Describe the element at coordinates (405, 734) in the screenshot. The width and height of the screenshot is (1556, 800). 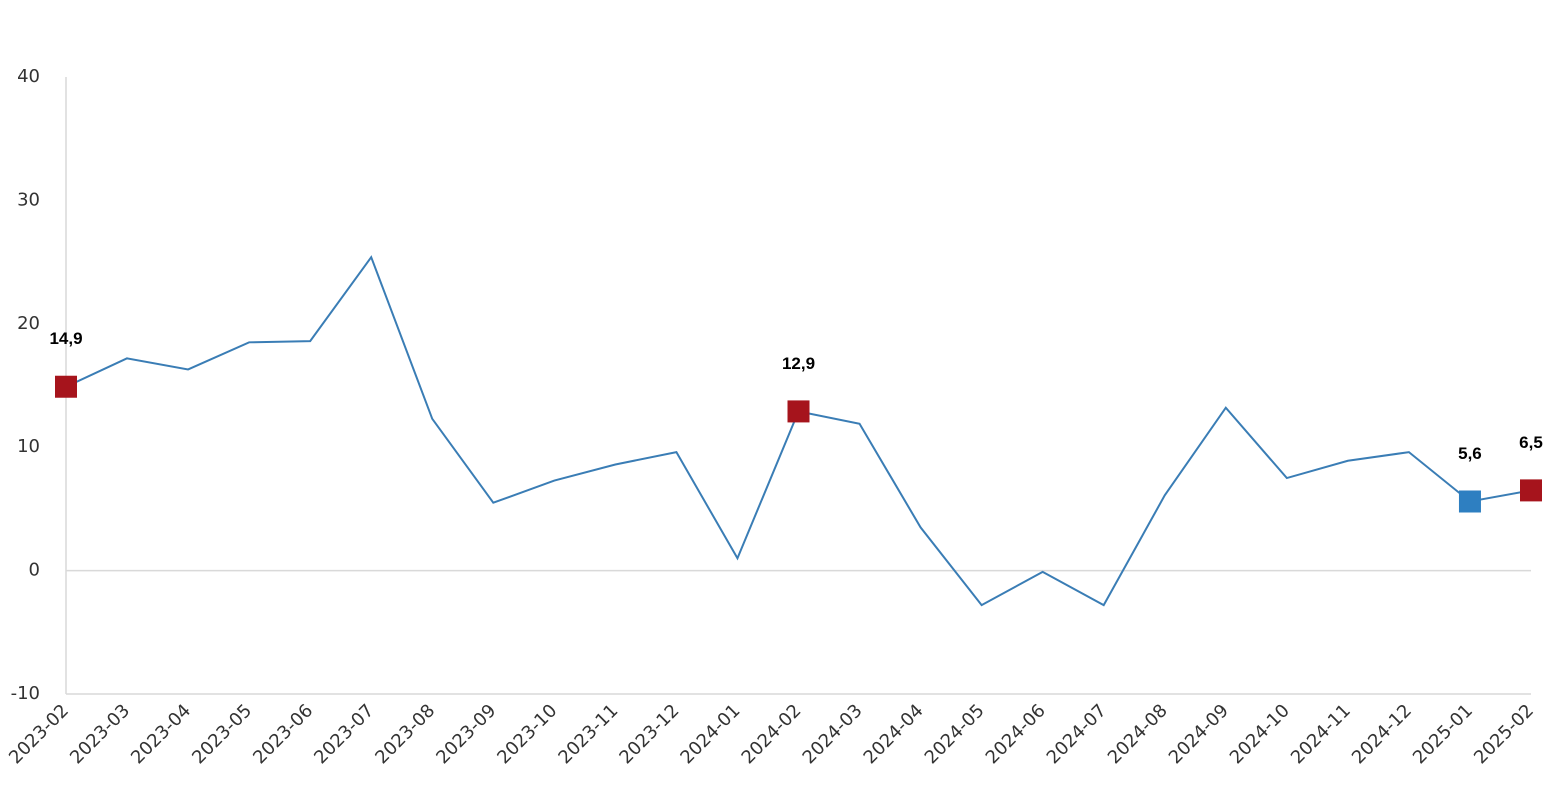
I see `x-tick-label: 2023-08` at that location.